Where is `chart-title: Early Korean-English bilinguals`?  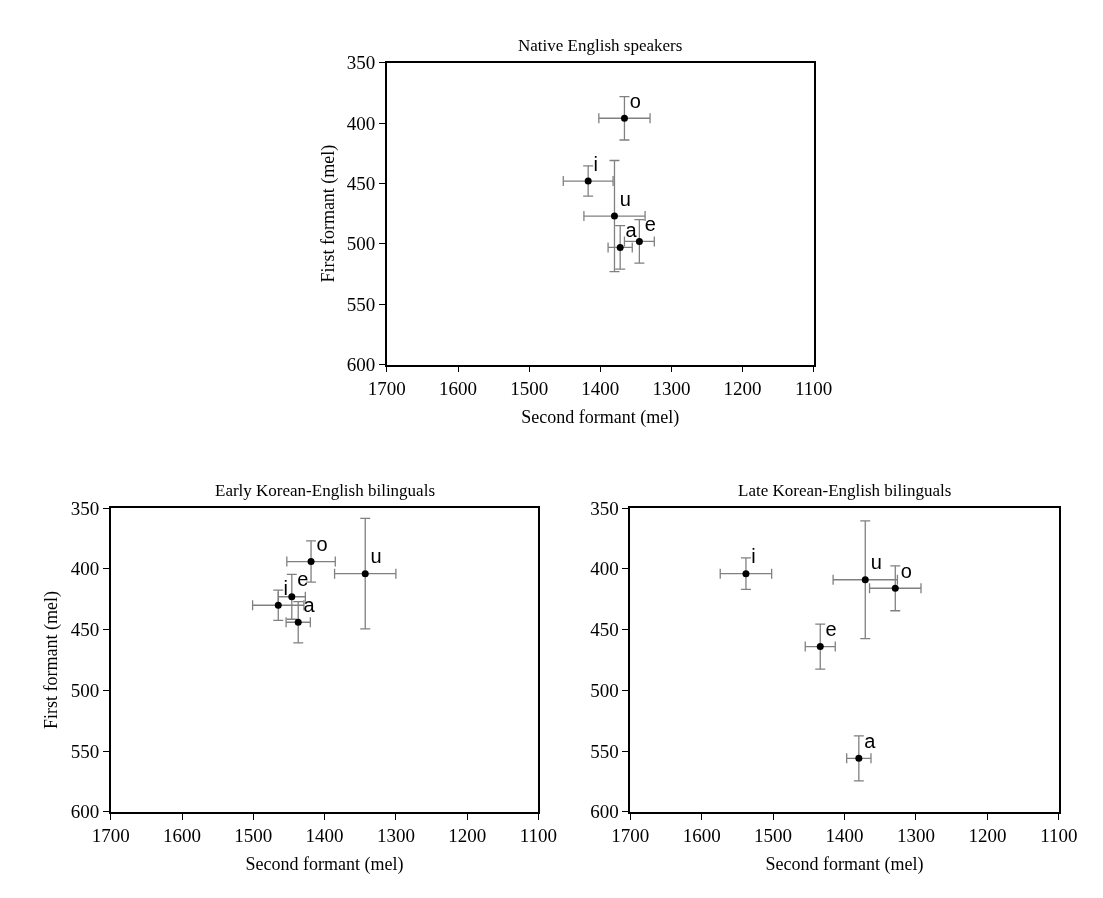
chart-title: Early Korean-English bilinguals is located at coordinates (325, 490).